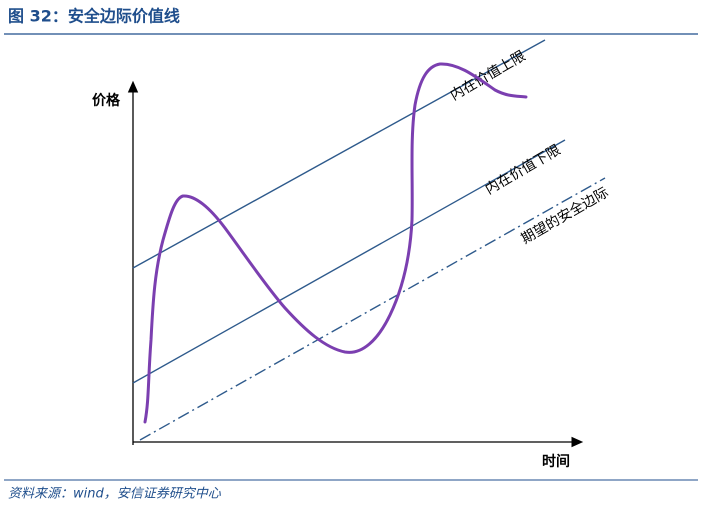  I want to click on source-note: 资料来源：wind，安信证券研究中心, so click(115, 494).